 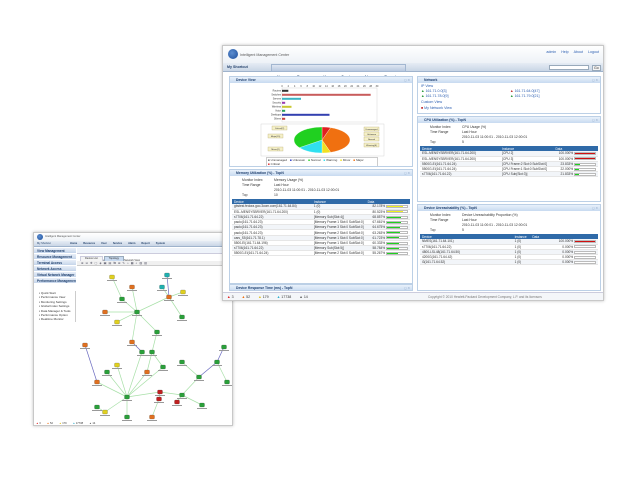 I want to click on table-row: 4200G(161.71.64.42) 1 (0) 0.000%, so click(x=509, y=257).